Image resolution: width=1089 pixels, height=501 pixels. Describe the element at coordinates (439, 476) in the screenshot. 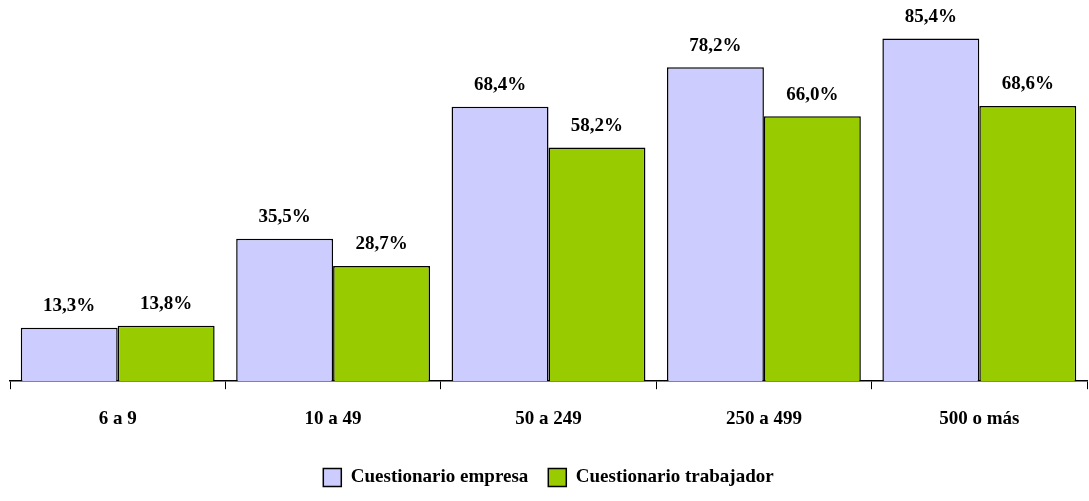

I see `legend-label: Cuestionario empresa` at that location.